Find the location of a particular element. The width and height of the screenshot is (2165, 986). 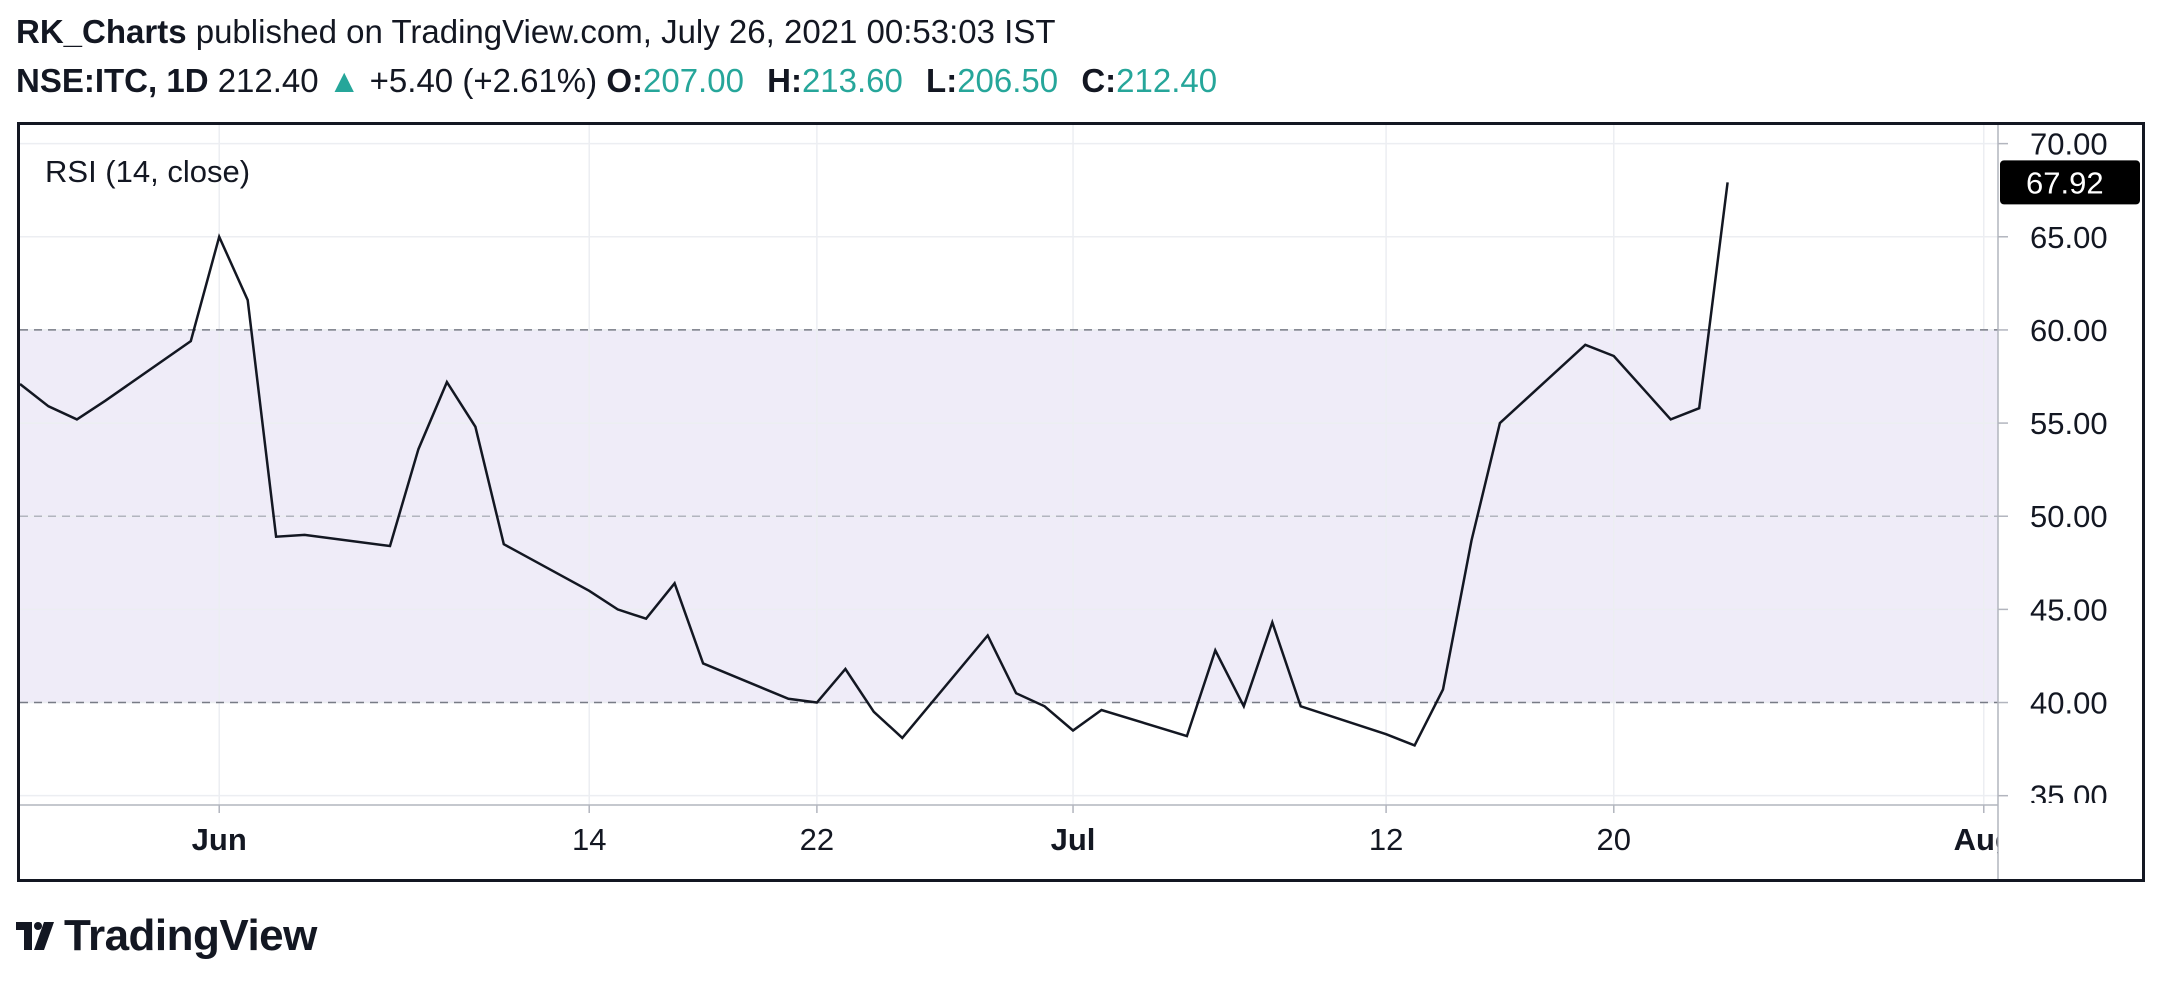

tradingview-logo-icon is located at coordinates (35, 936).